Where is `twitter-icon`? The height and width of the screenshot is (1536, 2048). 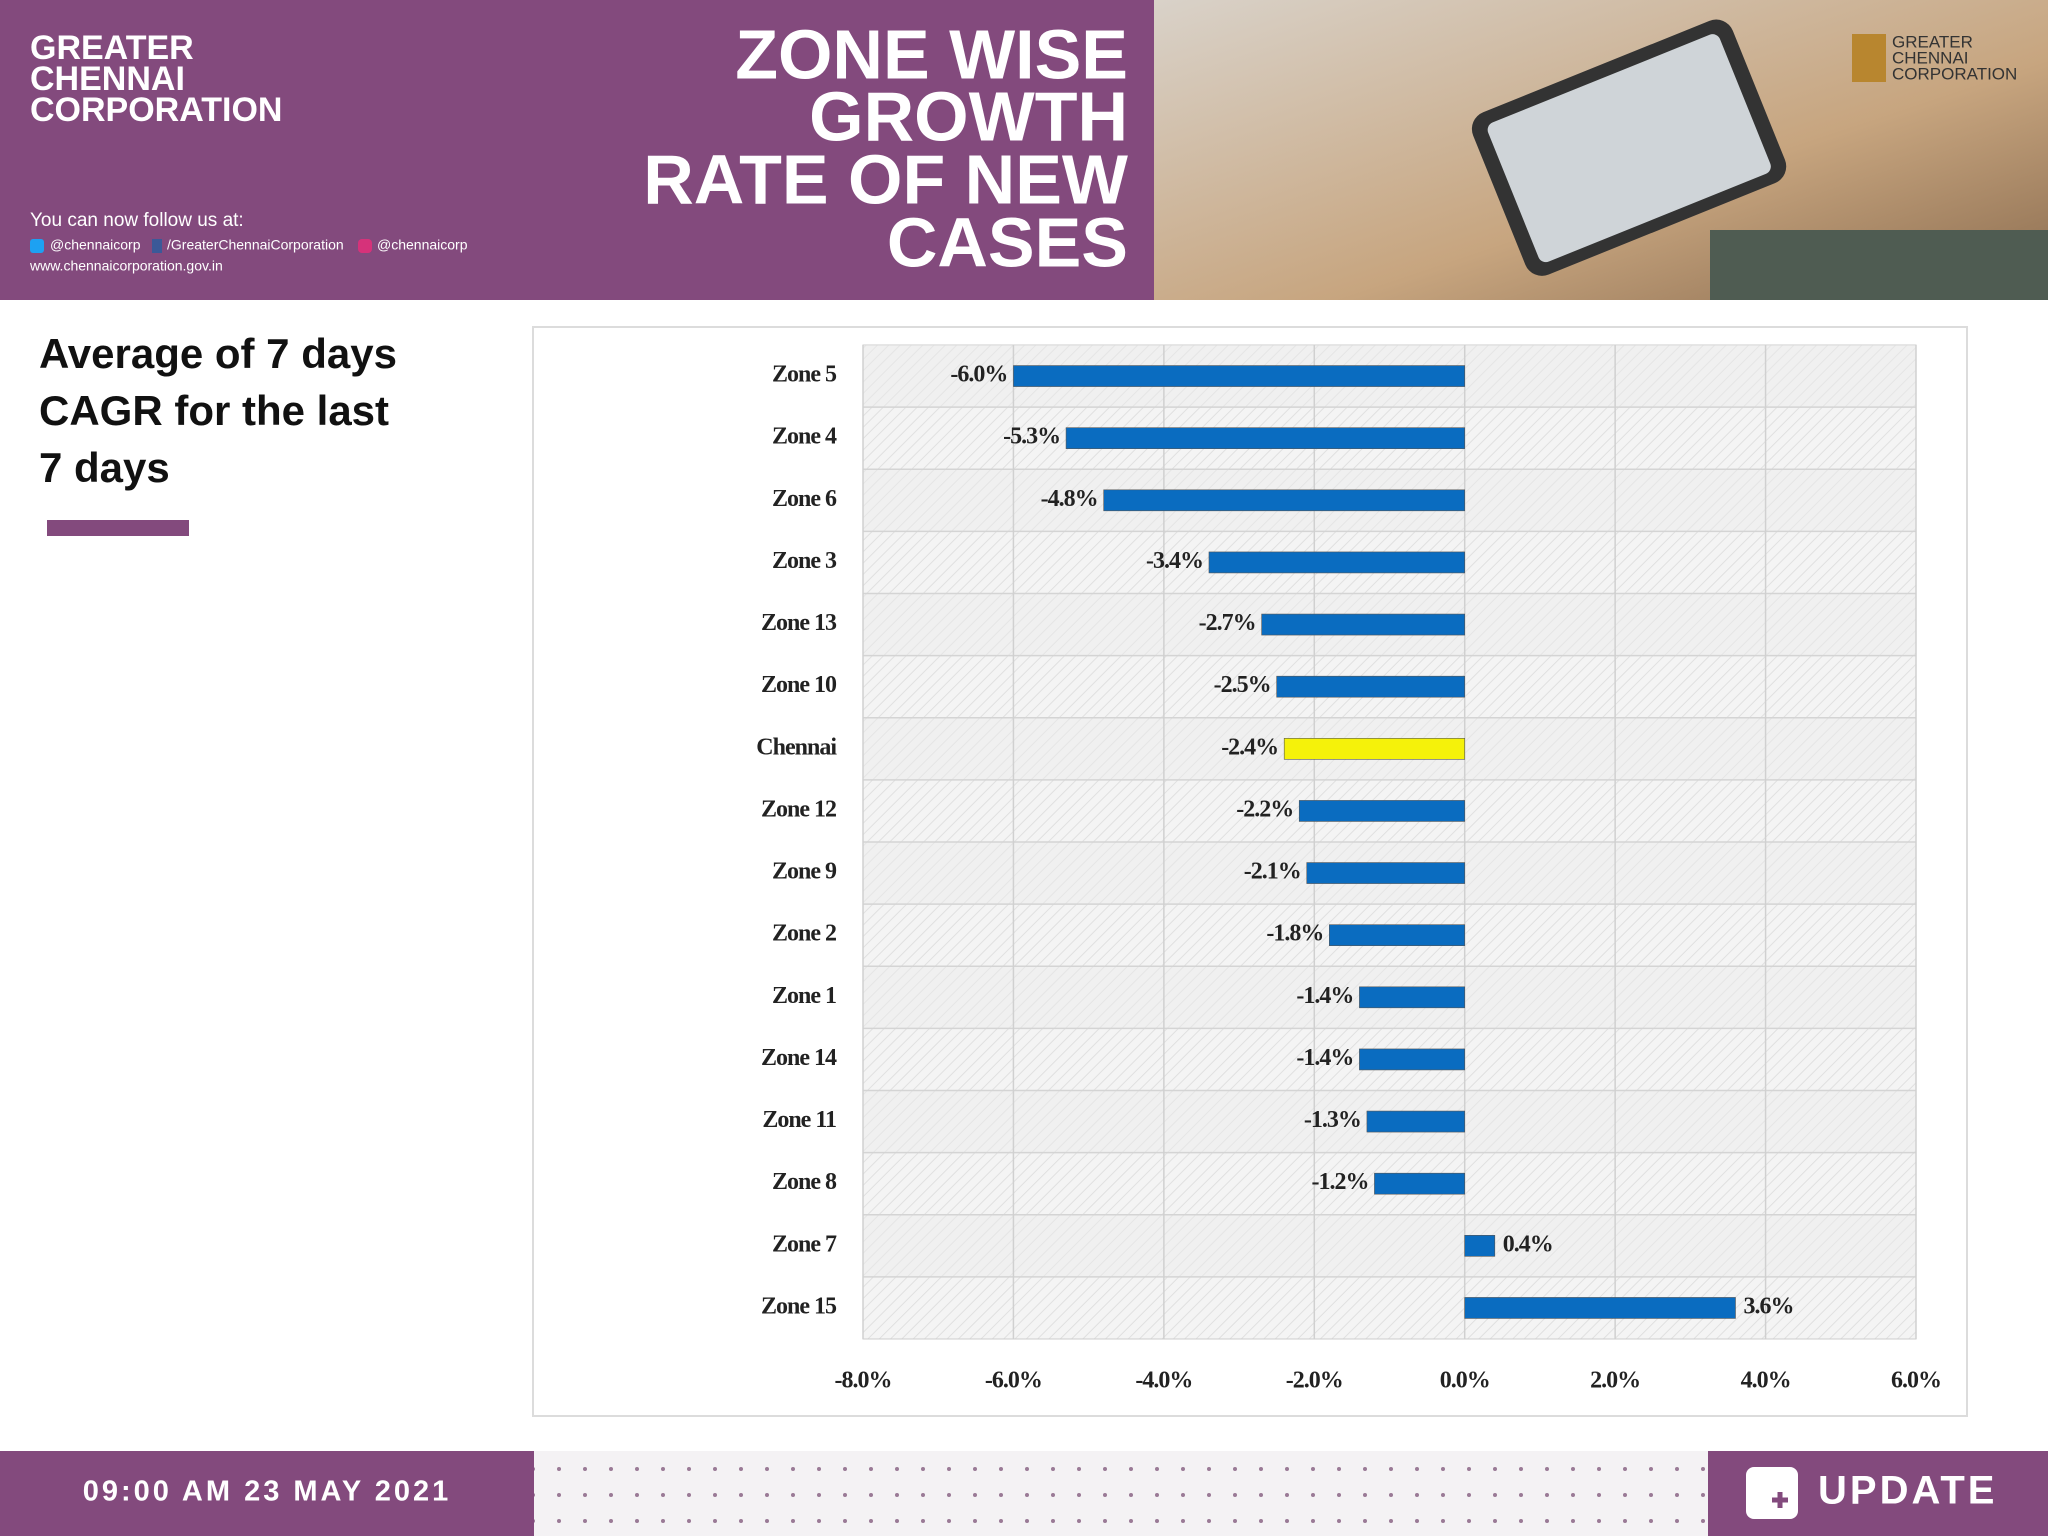 twitter-icon is located at coordinates (37, 246).